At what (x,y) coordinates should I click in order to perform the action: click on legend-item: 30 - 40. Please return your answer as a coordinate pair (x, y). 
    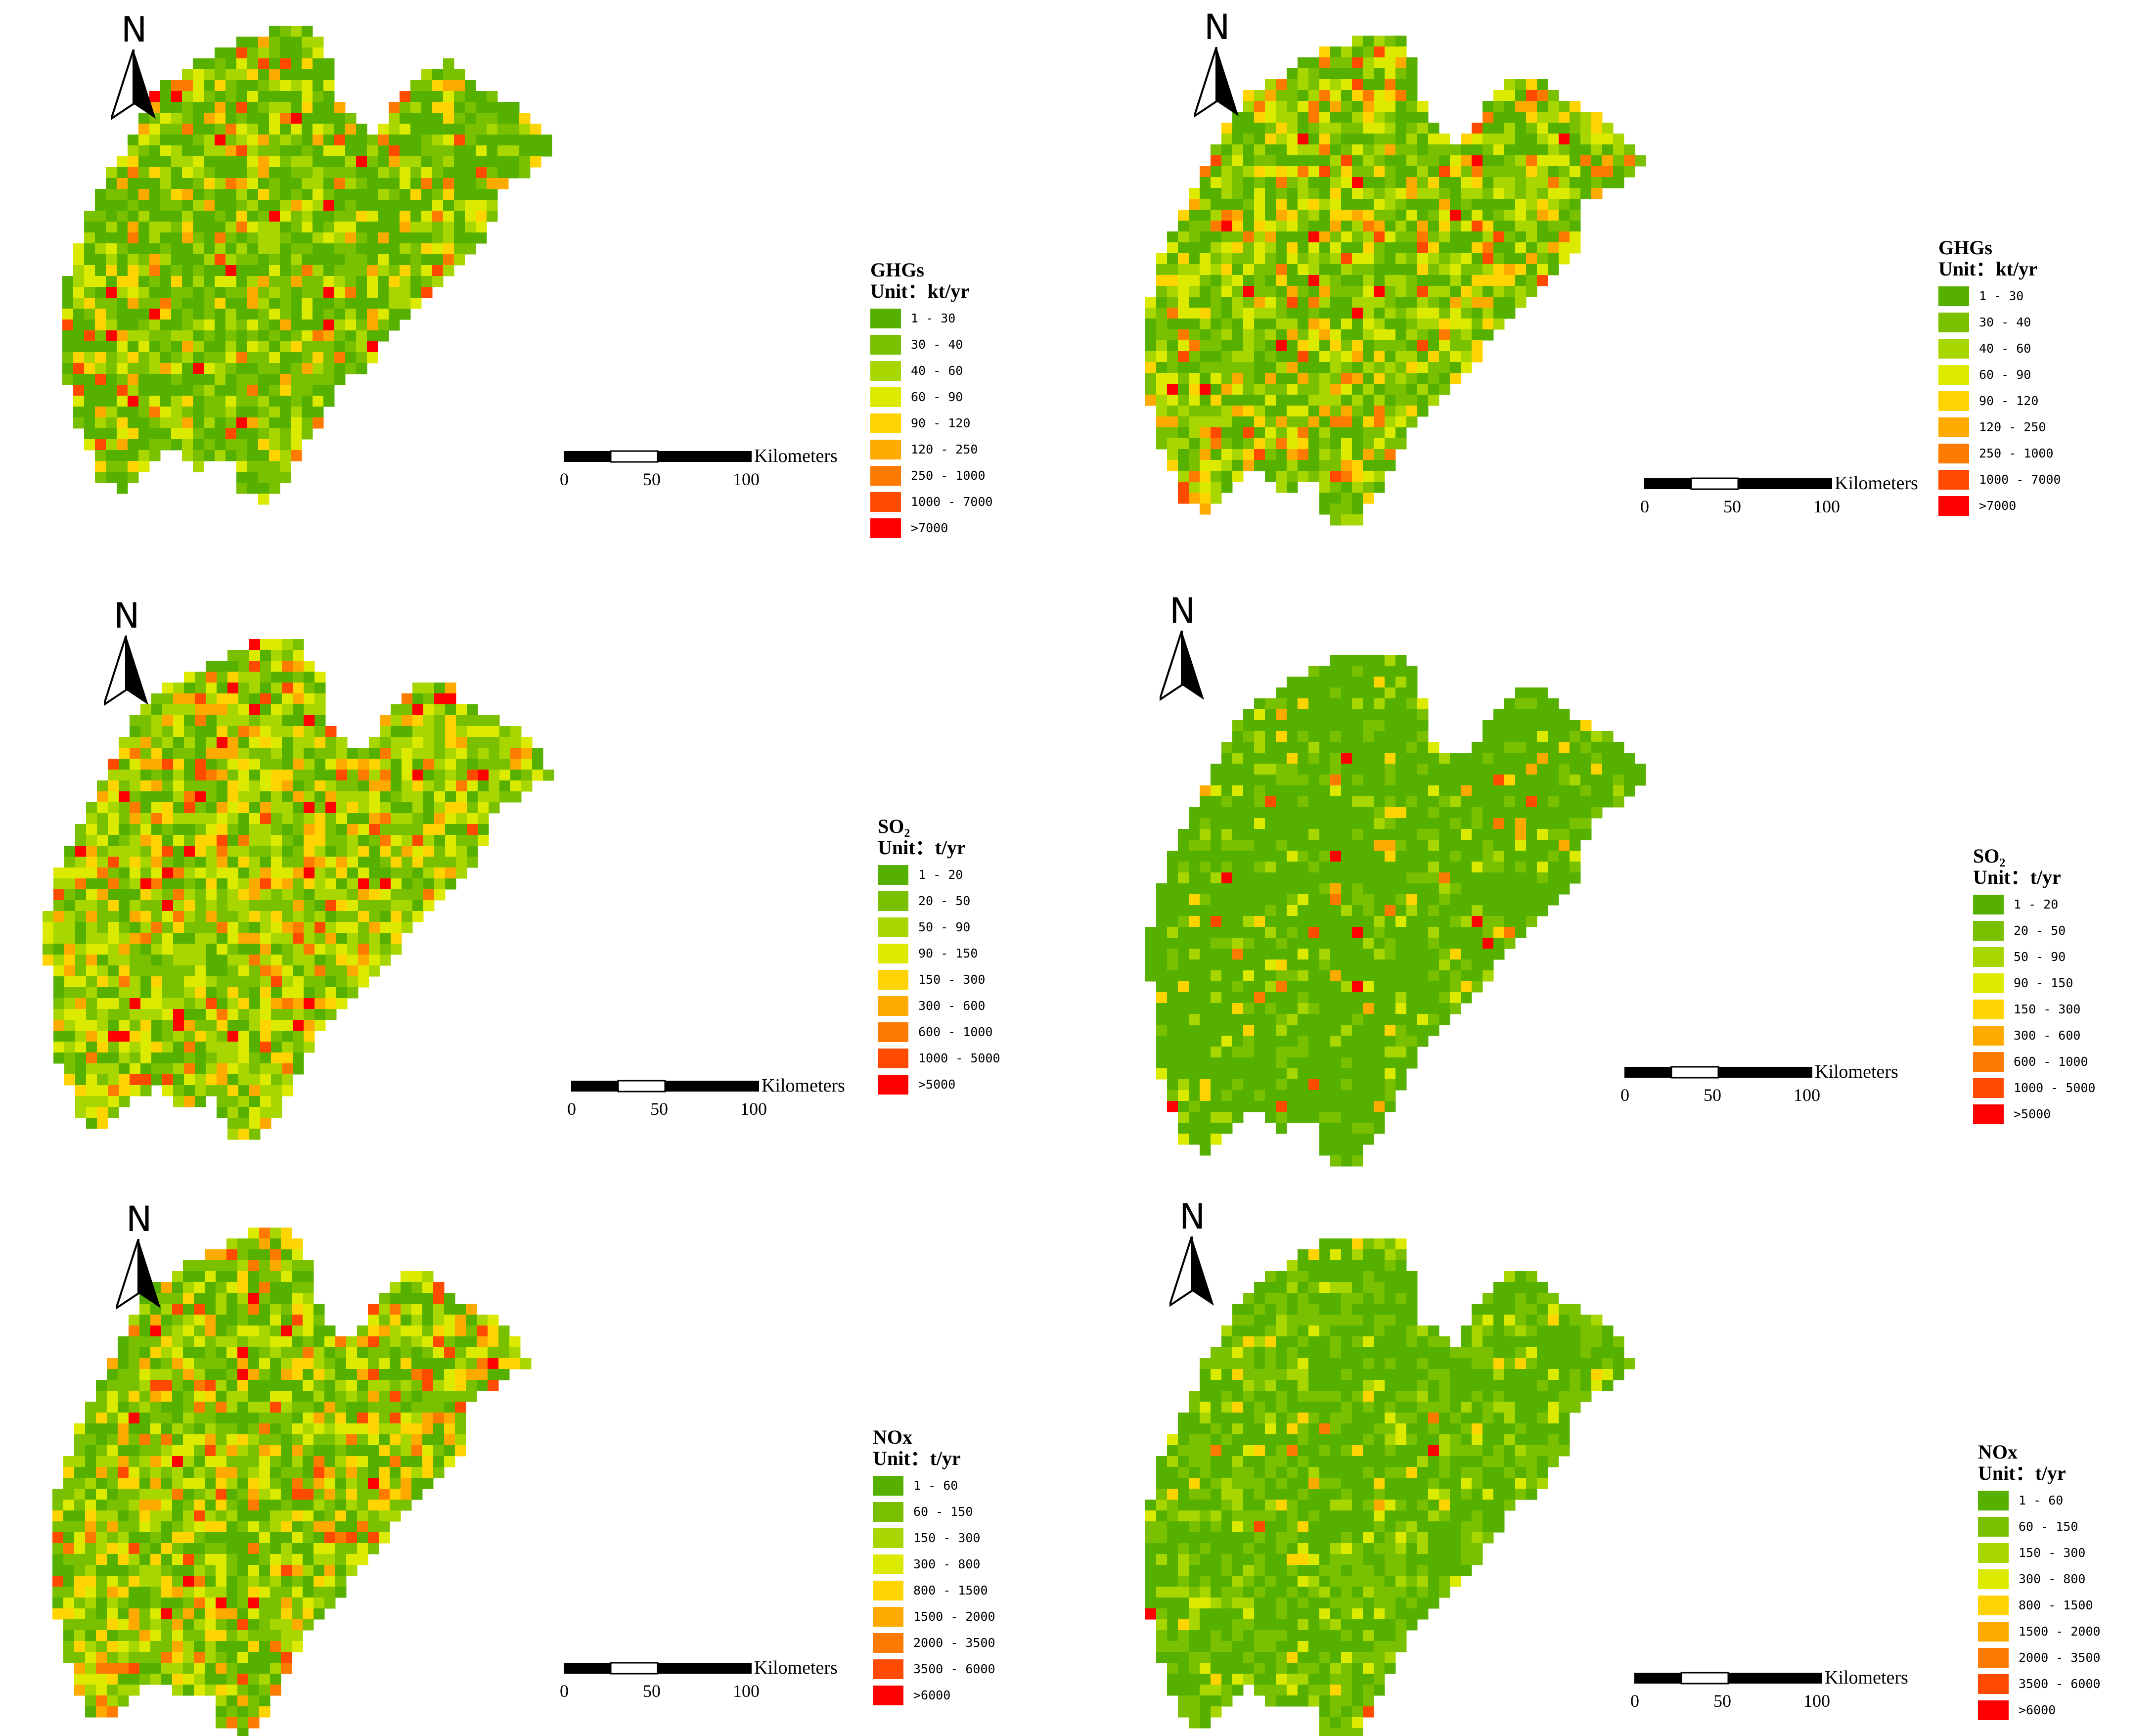
    Looking at the image, I should click on (2012, 322).